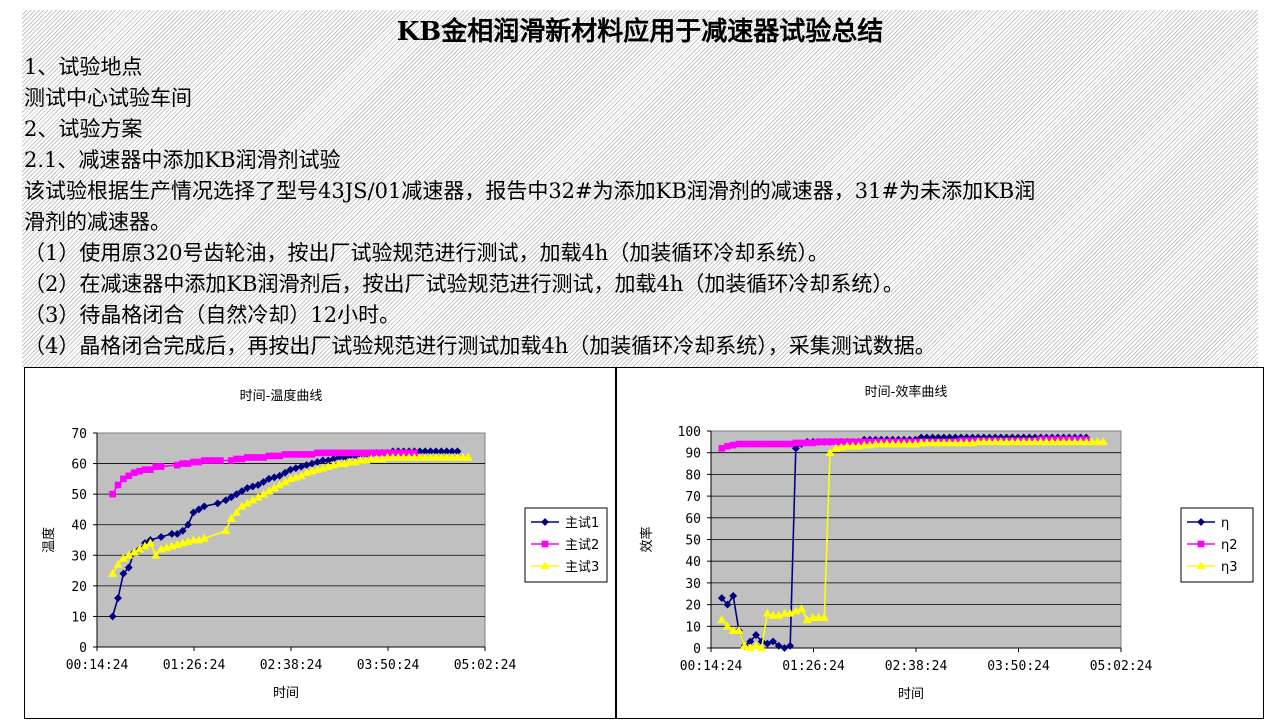  I want to click on slide-title: KB金相润滑新材料应用于减速器试验总结, so click(640, 32).